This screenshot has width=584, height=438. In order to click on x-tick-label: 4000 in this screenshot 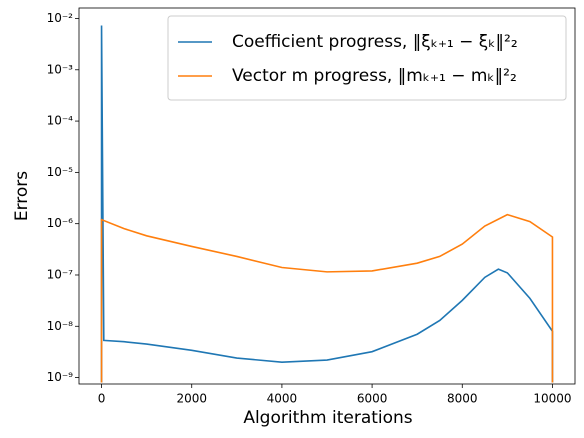, I will do `click(282, 399)`.